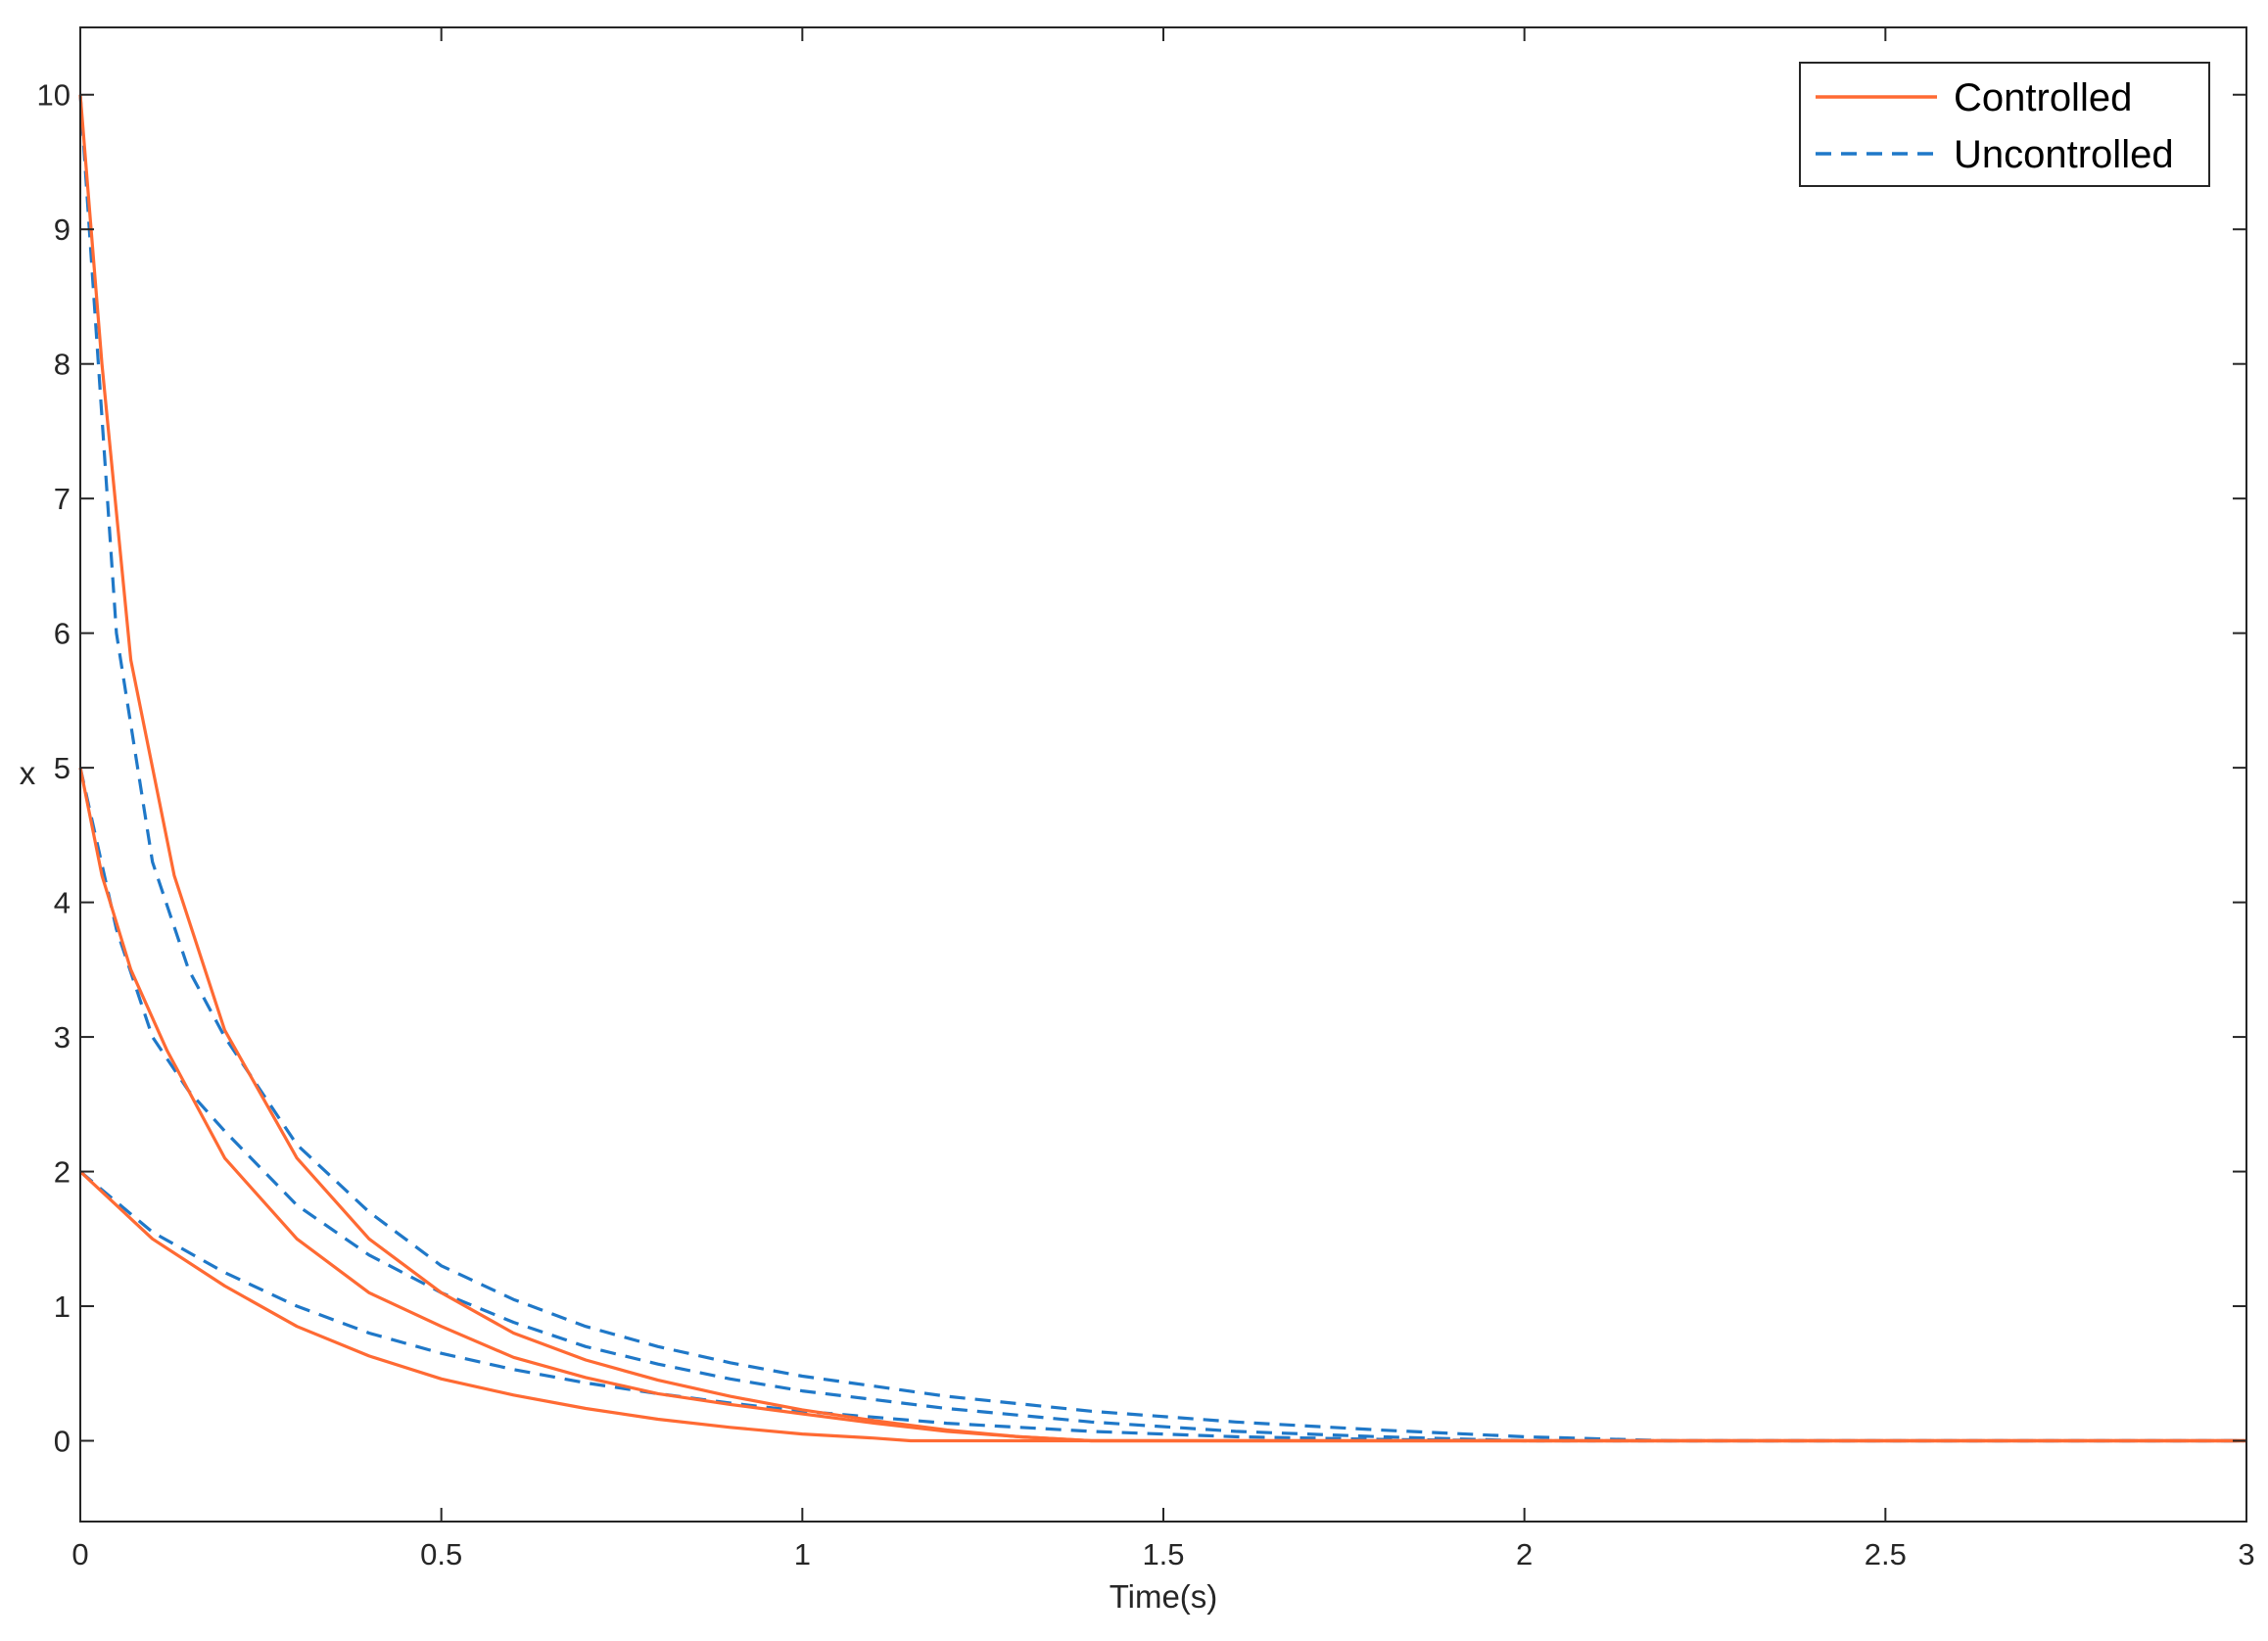 This screenshot has height=1641, width=2268. I want to click on legend-box, so click(2004, 124).